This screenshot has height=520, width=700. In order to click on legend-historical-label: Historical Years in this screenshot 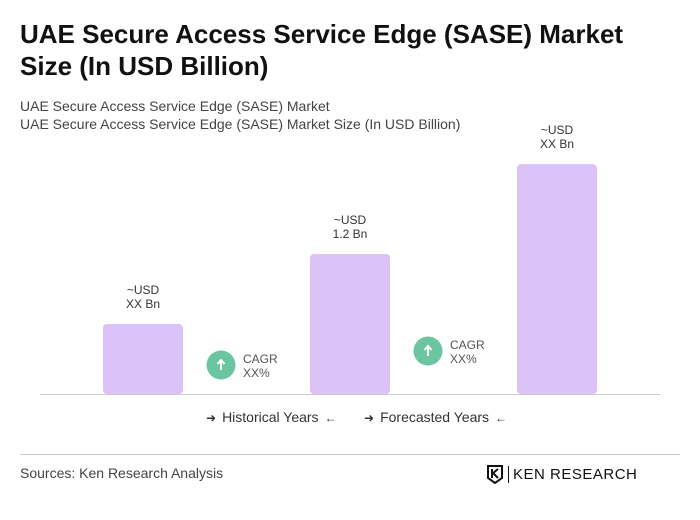, I will do `click(270, 417)`.